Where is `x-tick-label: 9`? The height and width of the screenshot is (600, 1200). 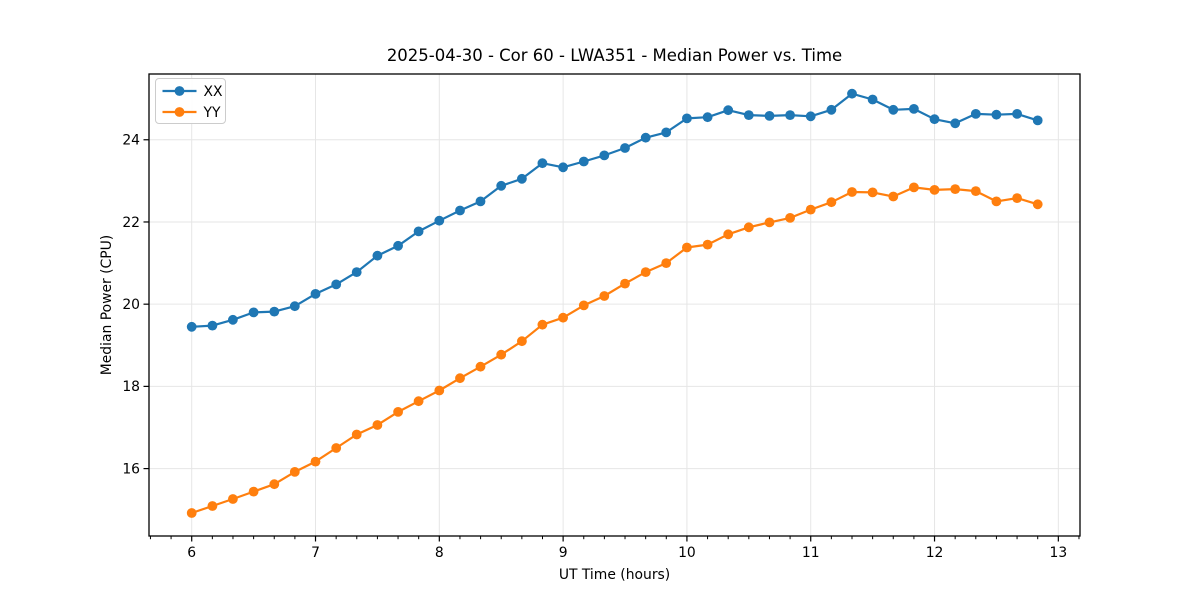 x-tick-label: 9 is located at coordinates (563, 553).